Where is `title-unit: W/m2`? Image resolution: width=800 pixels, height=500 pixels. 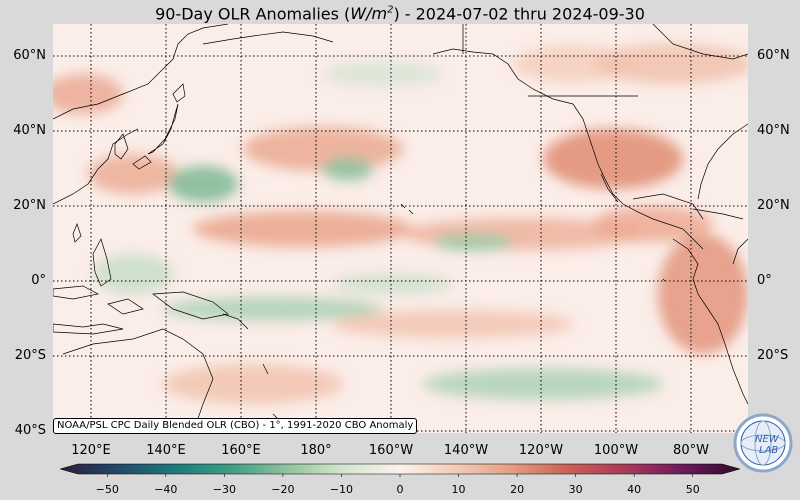 title-unit: W/m2 is located at coordinates (371, 13).